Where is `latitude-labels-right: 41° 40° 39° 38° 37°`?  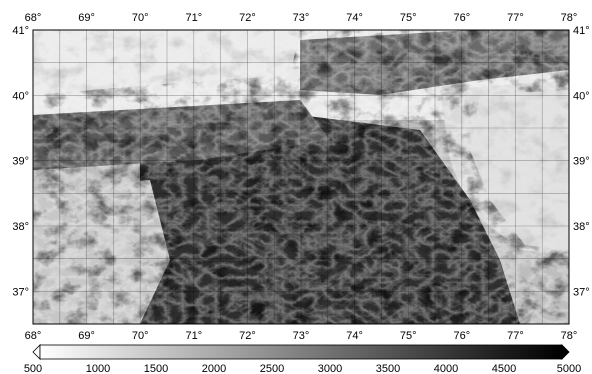 latitude-labels-right: 41° 40° 39° 38° 37° is located at coordinates (581, 161).